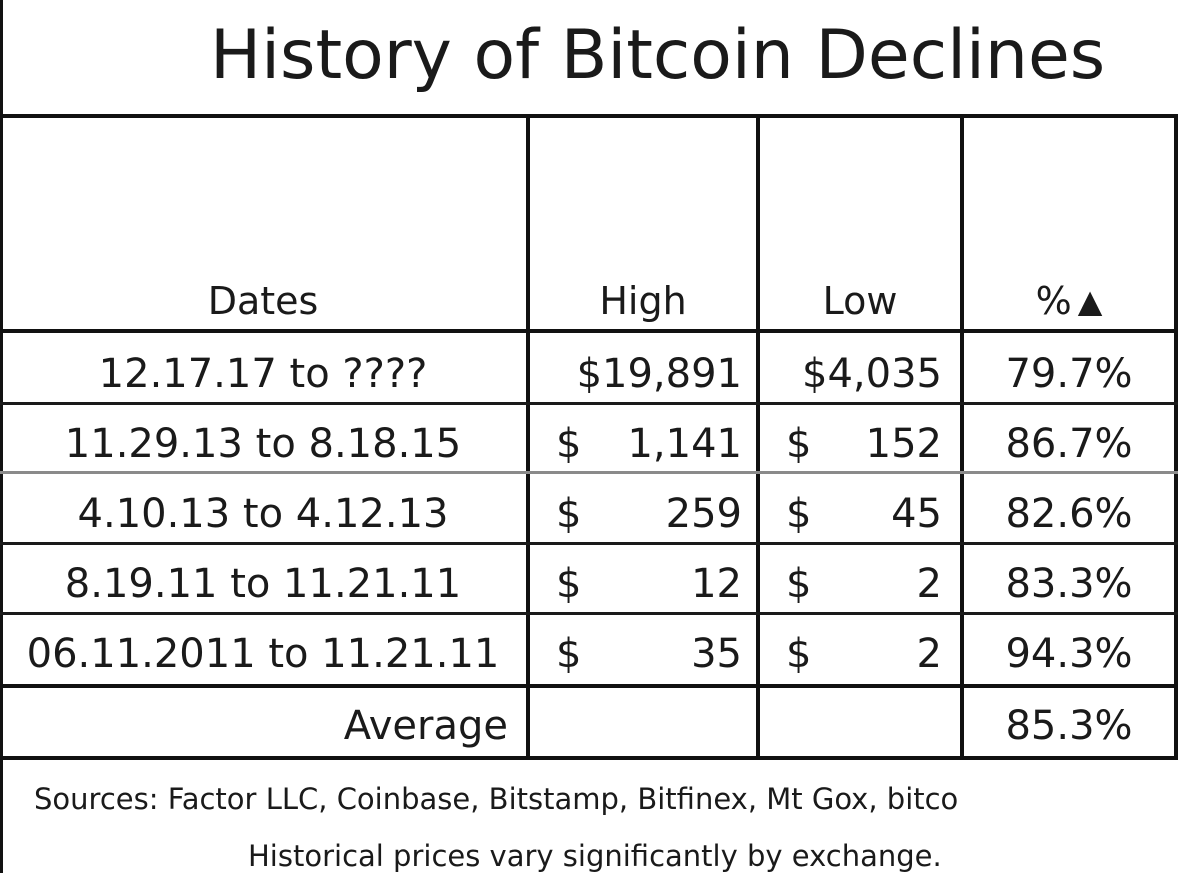  What do you see at coordinates (263, 301) in the screenshot?
I see `header-dates: Dates` at bounding box center [263, 301].